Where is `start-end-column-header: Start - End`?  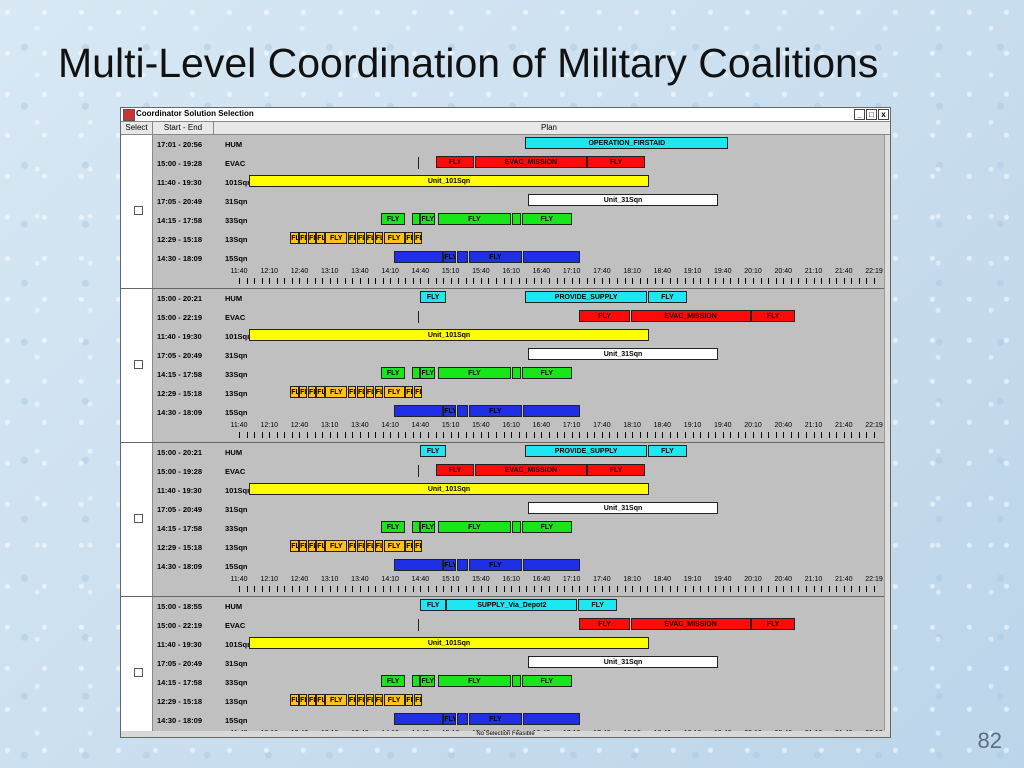
start-end-column-header: Start - End is located at coordinates (183, 127).